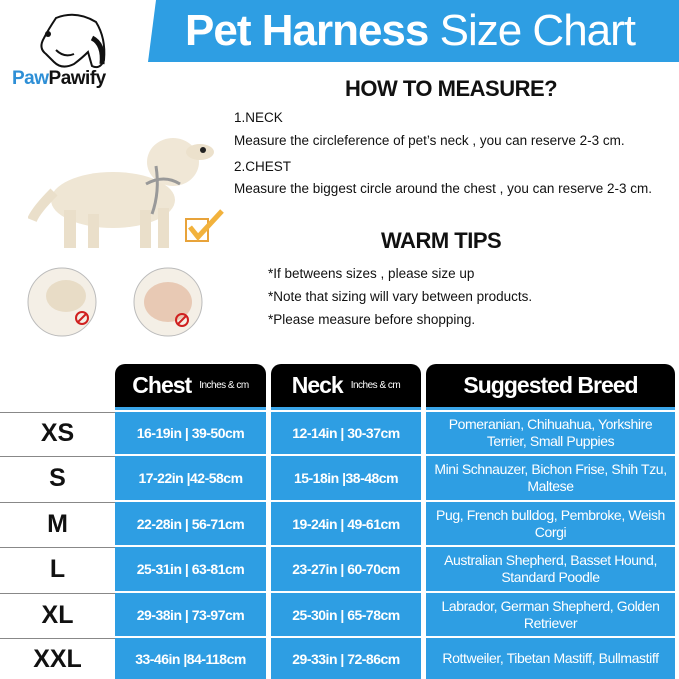 The image size is (679, 679). Describe the element at coordinates (346, 387) in the screenshot. I see `neck-header: Neck Inches & cm` at that location.